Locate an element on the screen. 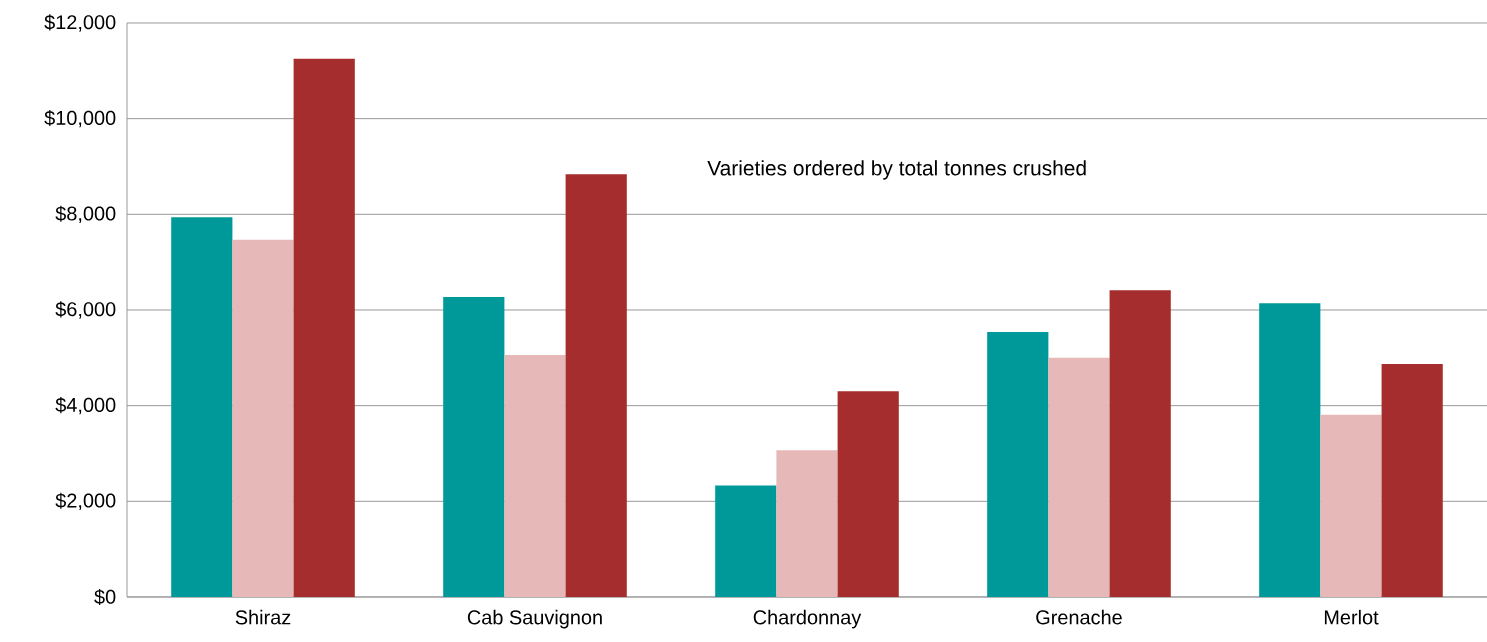 The width and height of the screenshot is (1487, 642). y-tick-label: $4,000 is located at coordinates (85, 406).